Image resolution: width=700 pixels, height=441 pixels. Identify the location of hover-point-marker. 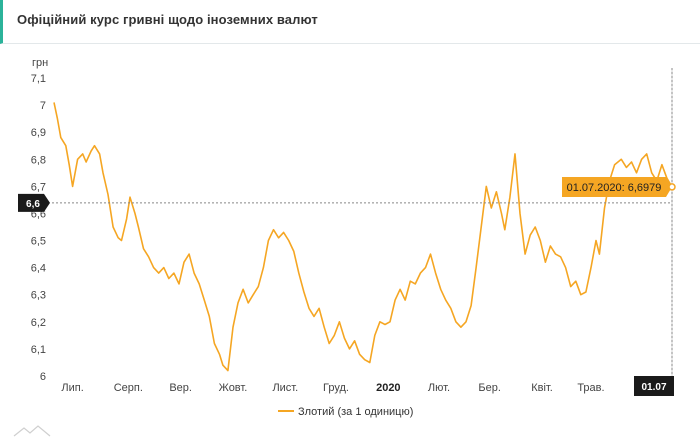
(672, 187).